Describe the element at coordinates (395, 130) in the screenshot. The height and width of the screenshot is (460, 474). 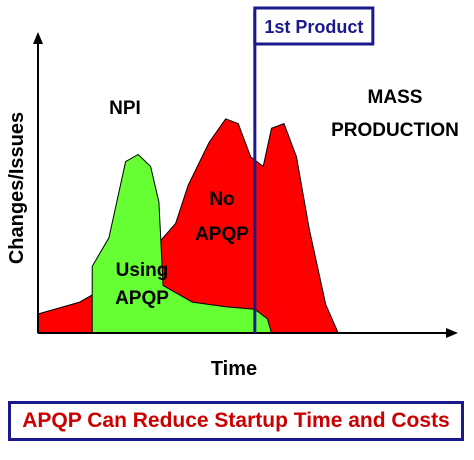
I see `mass-production-label-line2: PRODUCTION` at that location.